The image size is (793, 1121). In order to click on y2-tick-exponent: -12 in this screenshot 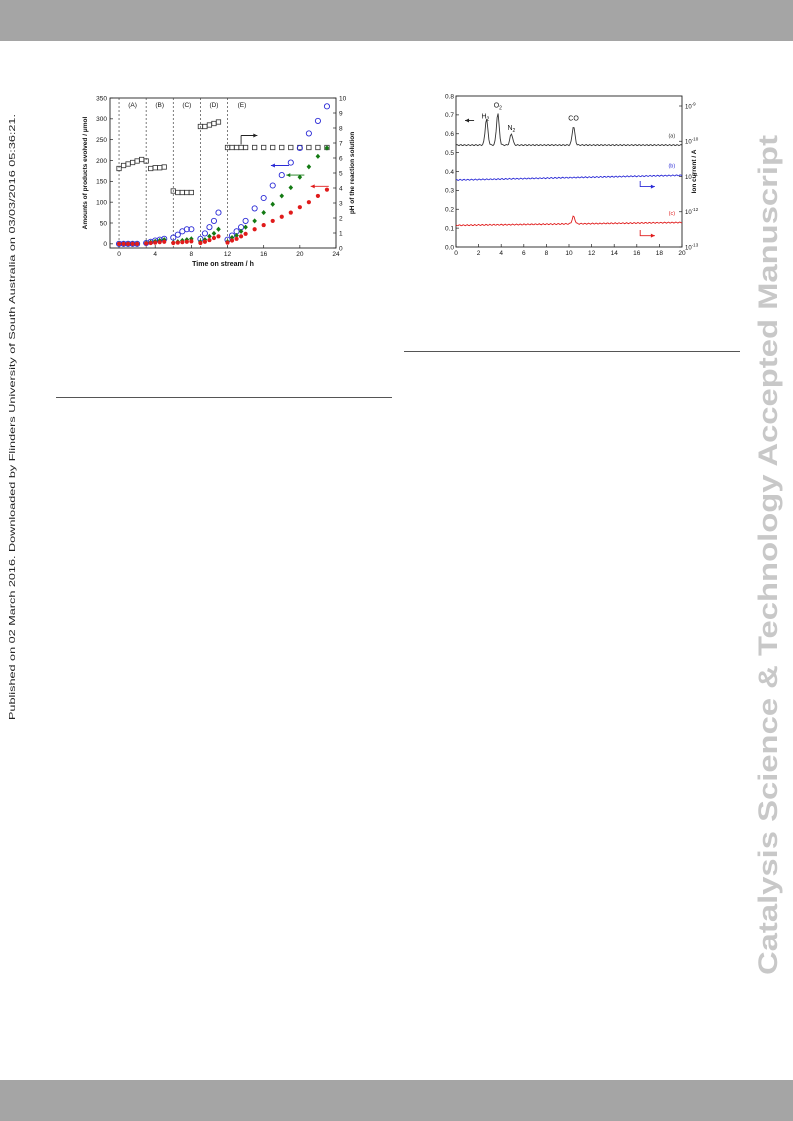, I will do `click(695, 209)`.